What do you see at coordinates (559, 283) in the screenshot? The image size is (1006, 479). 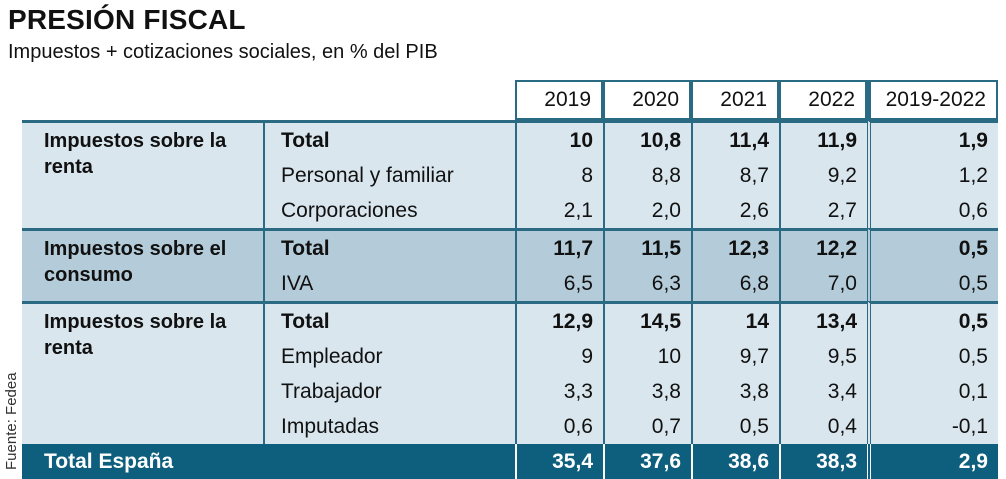 I see `value-cell: 6,5` at bounding box center [559, 283].